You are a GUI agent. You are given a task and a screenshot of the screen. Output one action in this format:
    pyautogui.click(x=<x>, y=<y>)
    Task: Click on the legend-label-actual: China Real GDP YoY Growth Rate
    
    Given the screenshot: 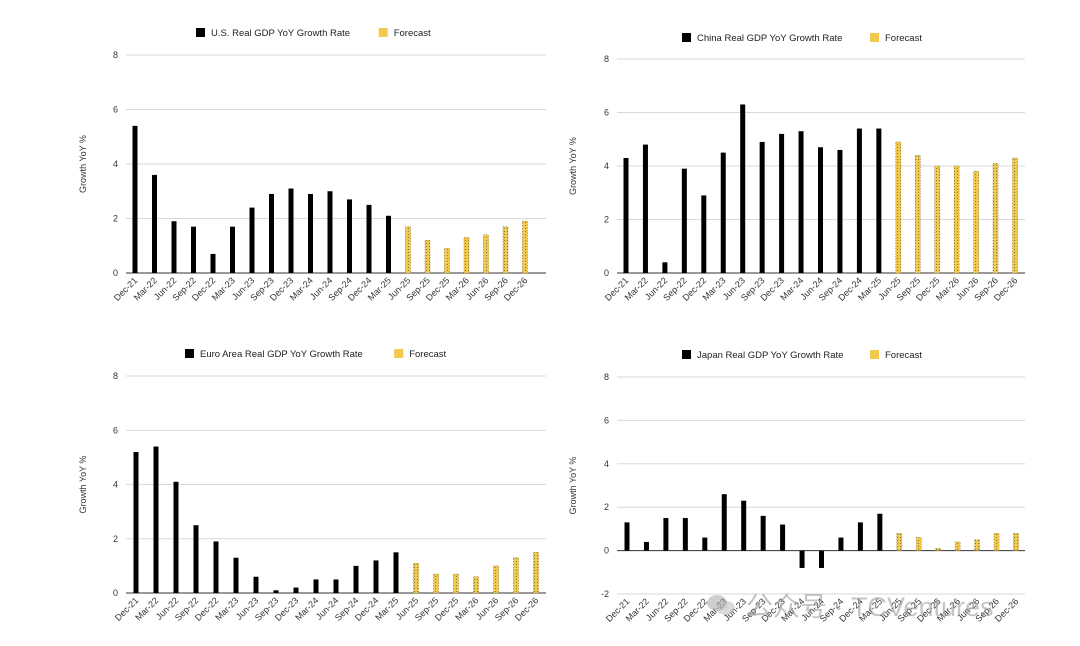 What is the action you would take?
    pyautogui.click(x=769, y=38)
    